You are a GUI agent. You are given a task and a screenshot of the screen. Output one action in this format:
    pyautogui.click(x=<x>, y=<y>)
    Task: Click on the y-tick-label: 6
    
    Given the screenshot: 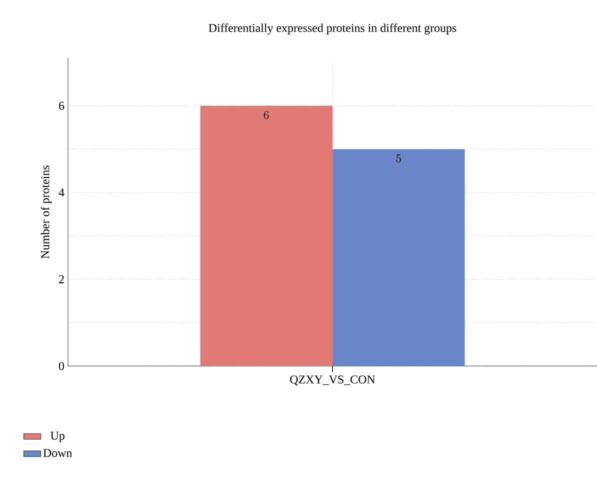 What is the action you would take?
    pyautogui.click(x=61, y=106)
    